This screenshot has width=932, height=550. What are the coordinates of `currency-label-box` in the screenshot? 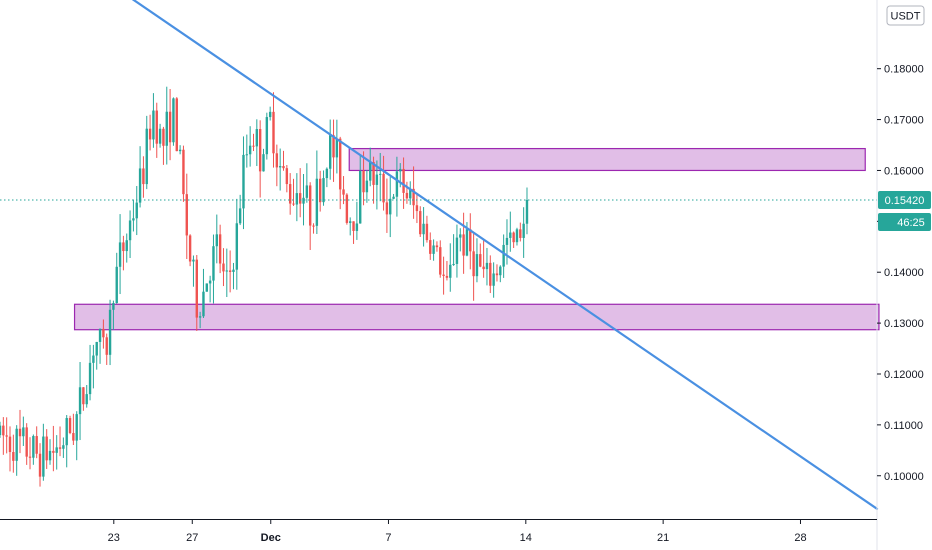 It's located at (905, 15).